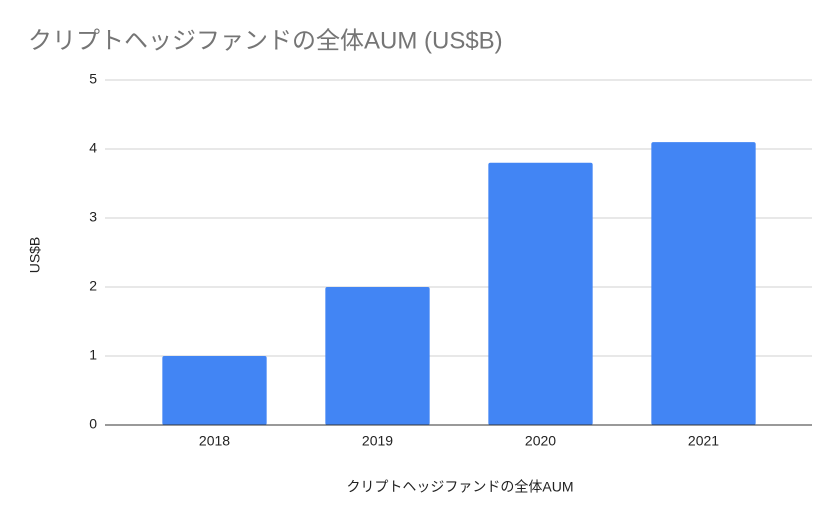 The width and height of the screenshot is (840, 520). What do you see at coordinates (93, 355) in the screenshot?
I see `y-tick-label: 1` at bounding box center [93, 355].